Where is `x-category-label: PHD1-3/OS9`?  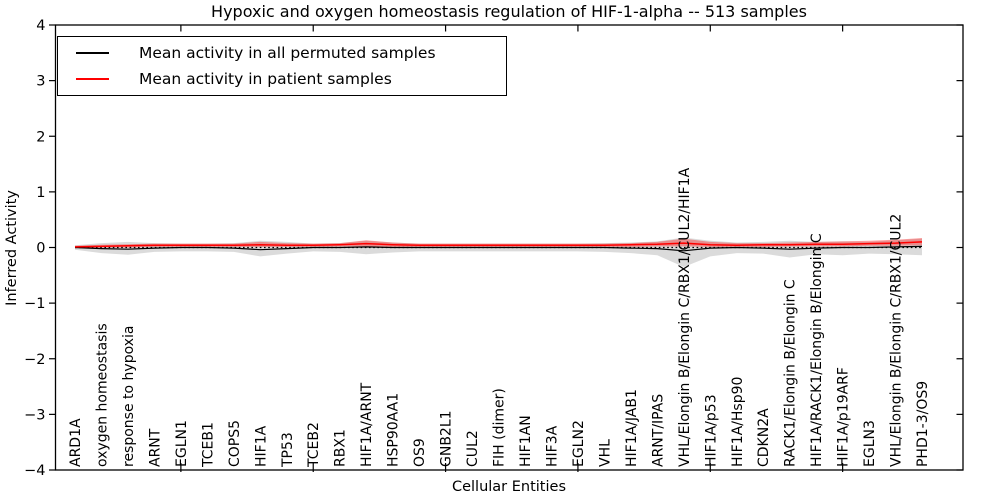
x-category-label: PHD1-3/OS9 is located at coordinates (923, 424).